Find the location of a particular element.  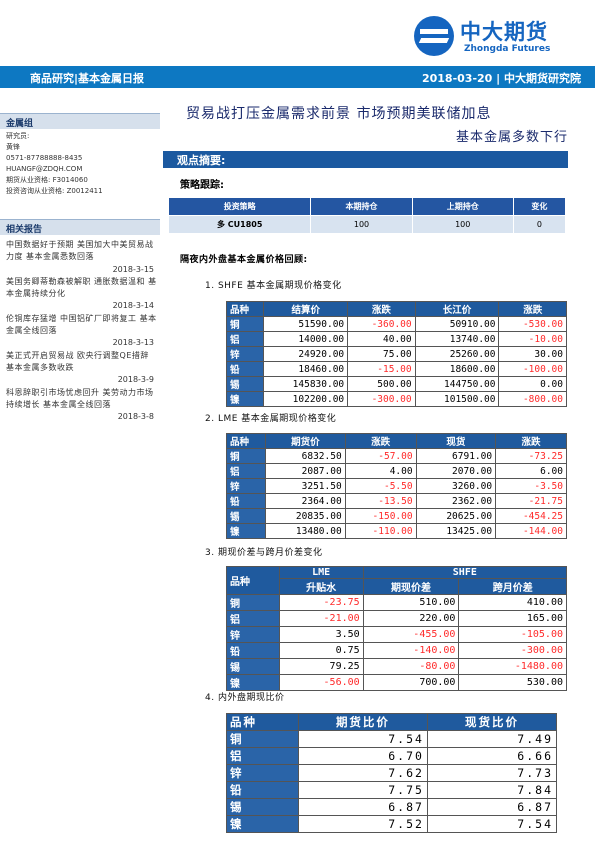

table-cell: -100.00 is located at coordinates (532, 369).